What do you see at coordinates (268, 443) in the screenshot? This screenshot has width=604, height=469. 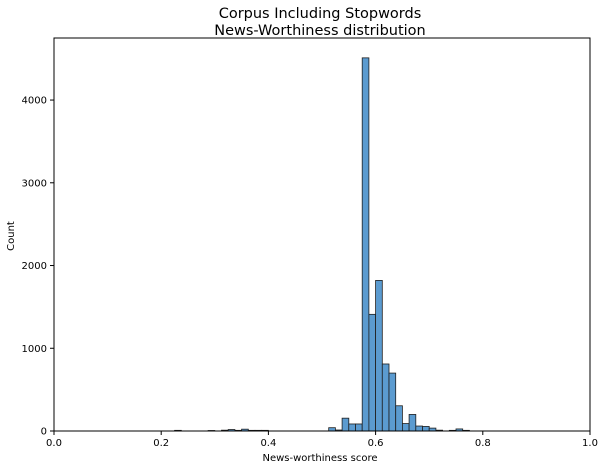 I see `x-tick-label: 0.4` at bounding box center [268, 443].